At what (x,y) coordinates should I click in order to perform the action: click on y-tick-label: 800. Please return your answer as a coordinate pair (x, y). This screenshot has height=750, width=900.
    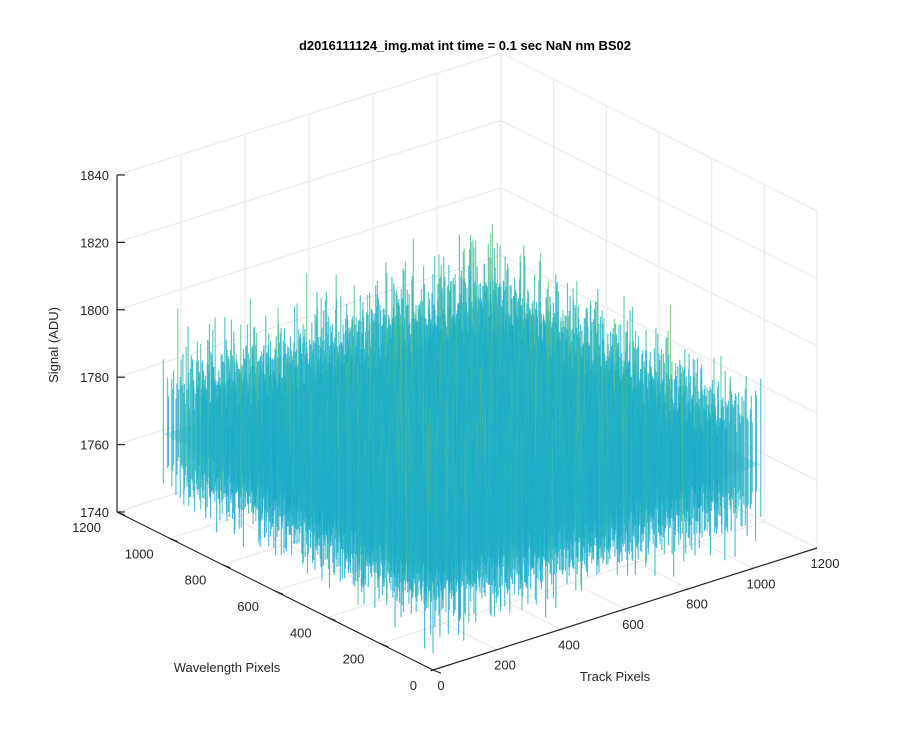
    Looking at the image, I should click on (196, 580).